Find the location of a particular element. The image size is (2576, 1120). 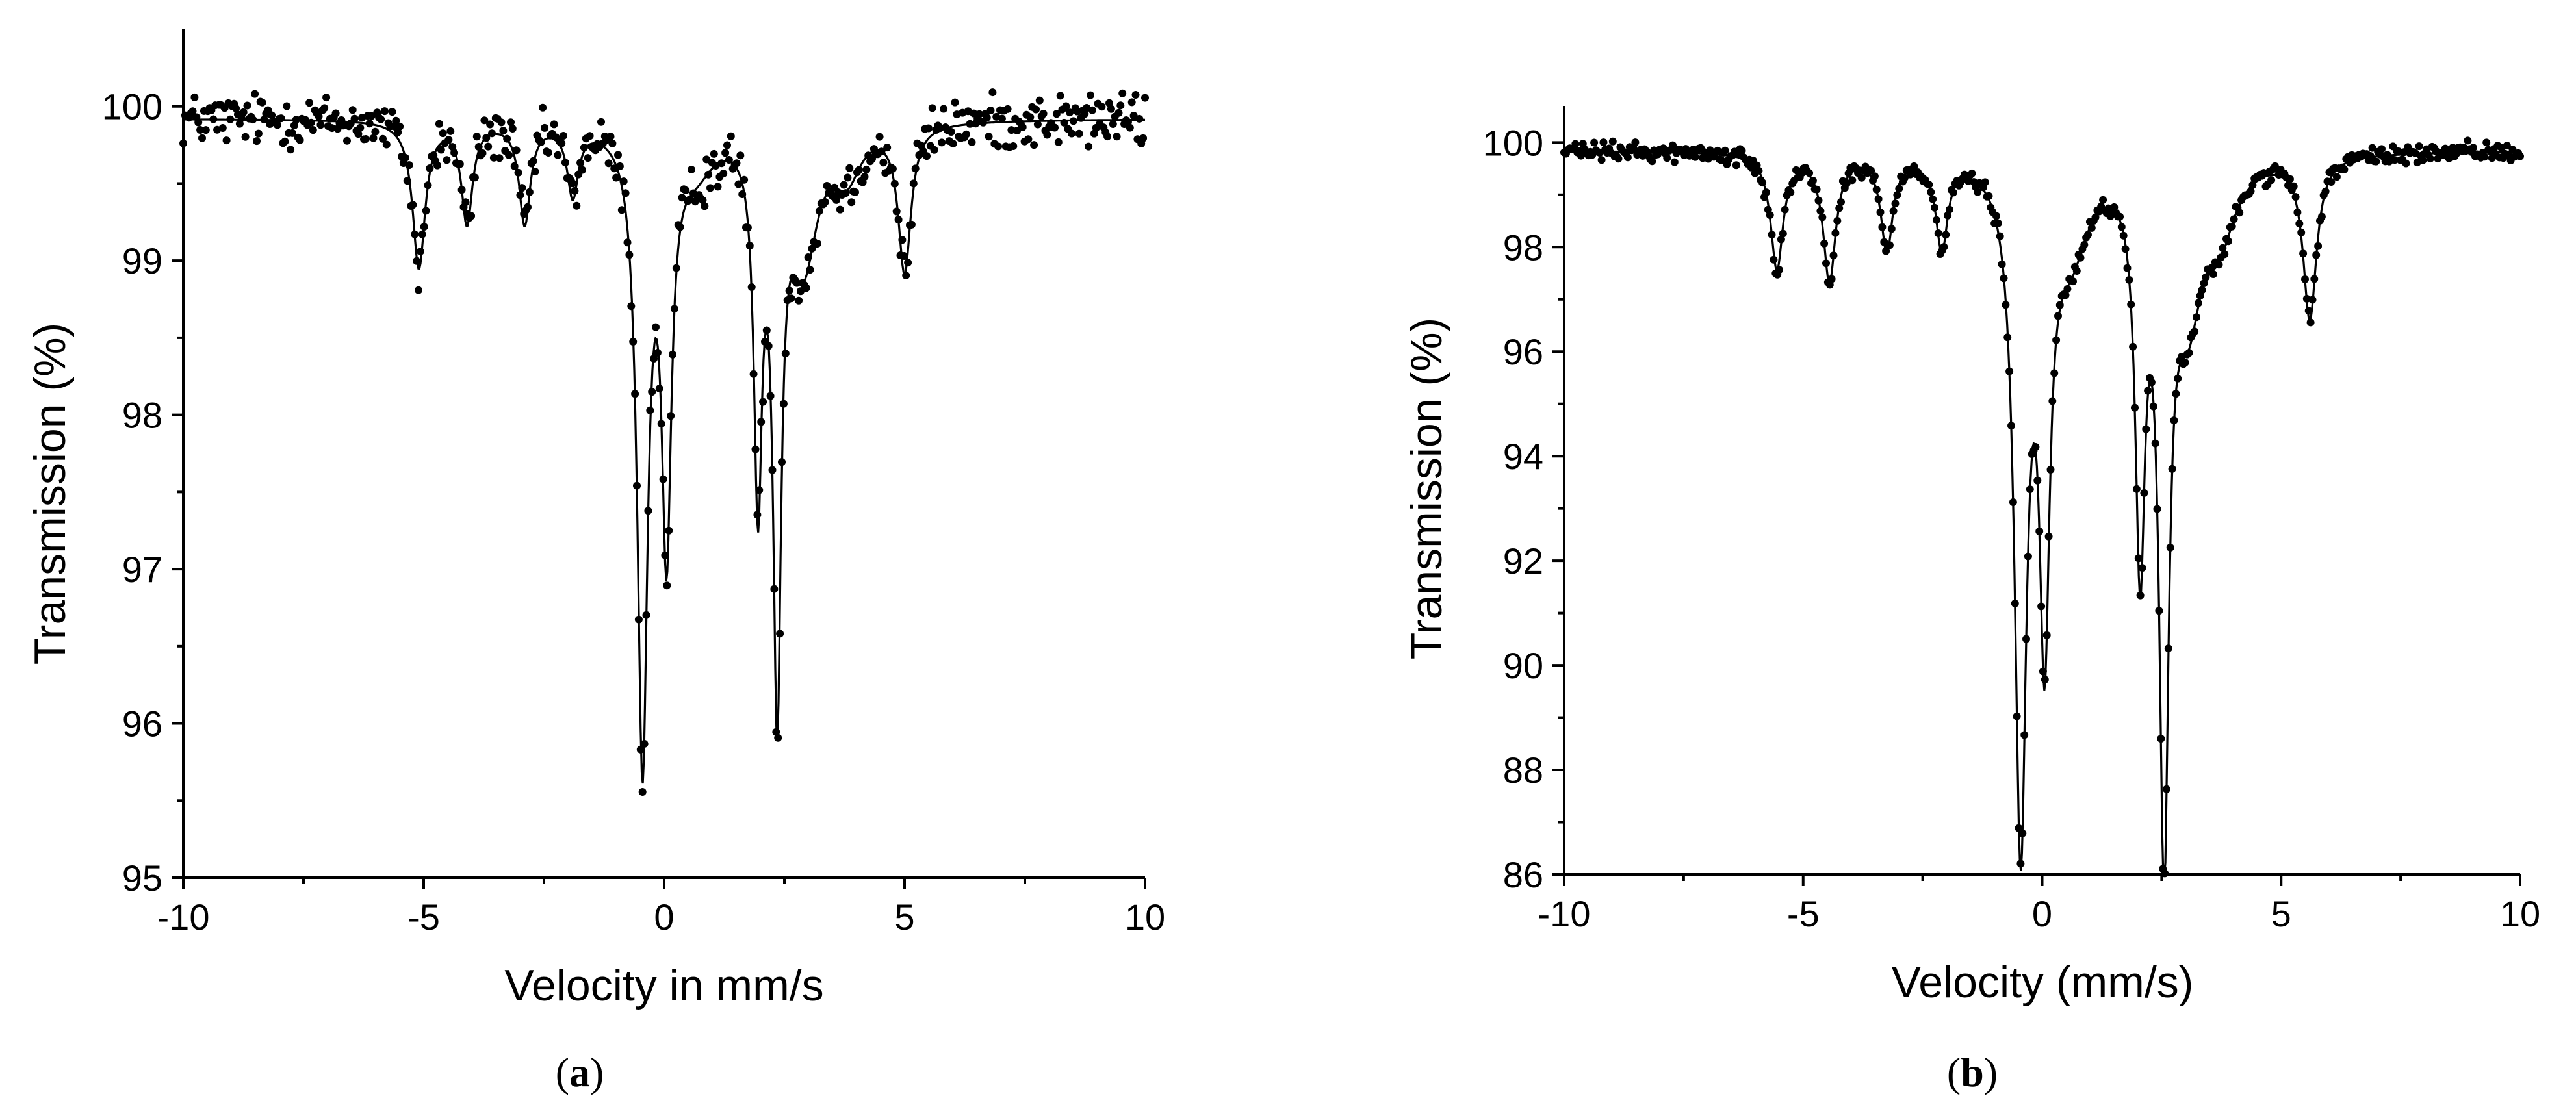

panel-a-x-ticks: -10 -5 0 5 10 is located at coordinates (661, 907).